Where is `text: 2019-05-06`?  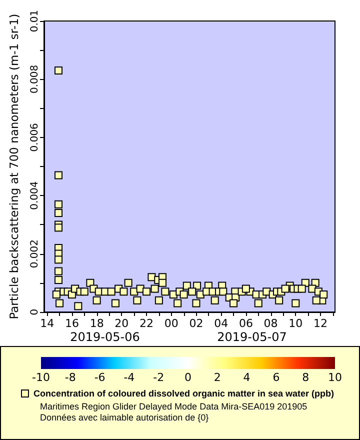
text: 2019-05-06 is located at coordinates (105, 337).